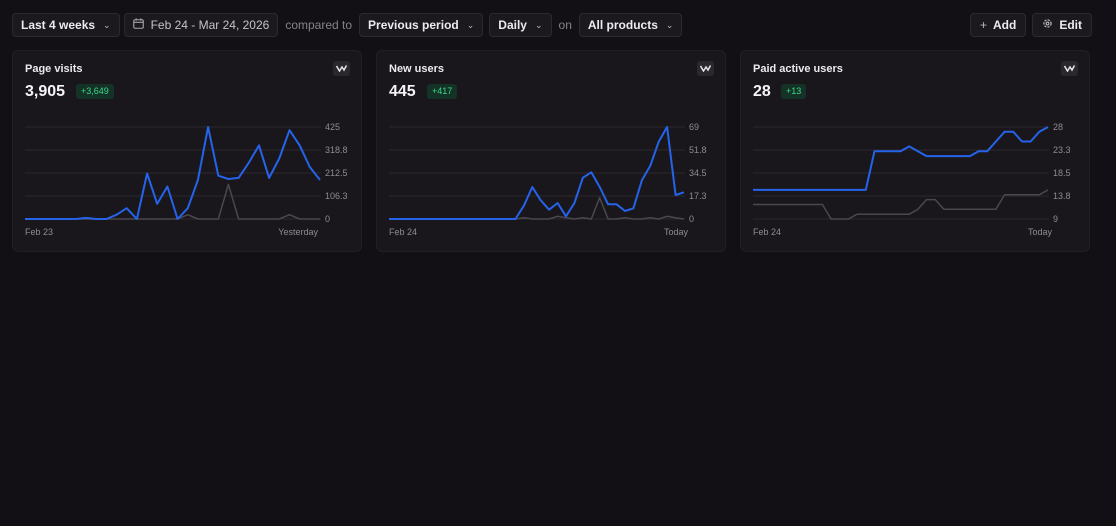 Image resolution: width=1116 pixels, height=526 pixels. What do you see at coordinates (762, 91) in the screenshot?
I see `card-value: 28` at bounding box center [762, 91].